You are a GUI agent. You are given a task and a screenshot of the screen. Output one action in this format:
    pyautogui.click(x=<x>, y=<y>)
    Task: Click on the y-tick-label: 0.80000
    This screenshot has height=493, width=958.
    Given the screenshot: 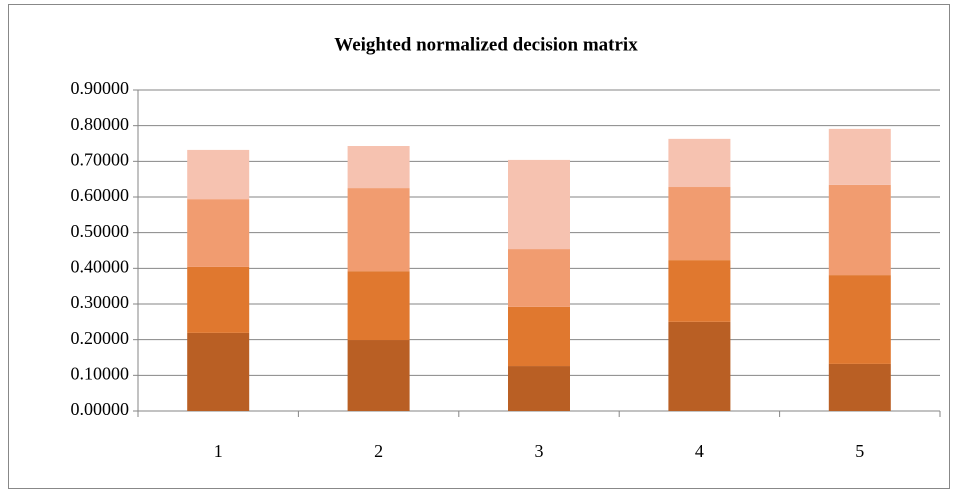 What is the action you would take?
    pyautogui.click(x=100, y=124)
    